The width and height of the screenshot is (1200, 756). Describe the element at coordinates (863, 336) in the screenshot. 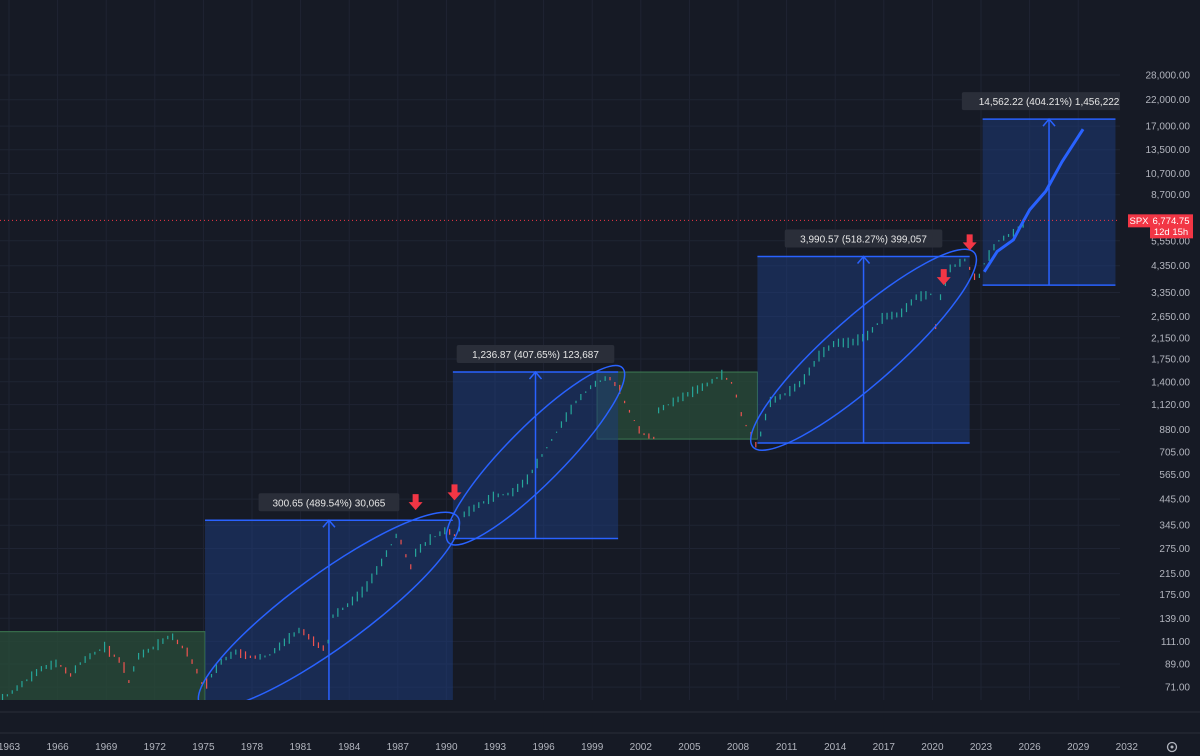

I see `measure-tool: 3,990.57 (518.27%) 399,057` at that location.